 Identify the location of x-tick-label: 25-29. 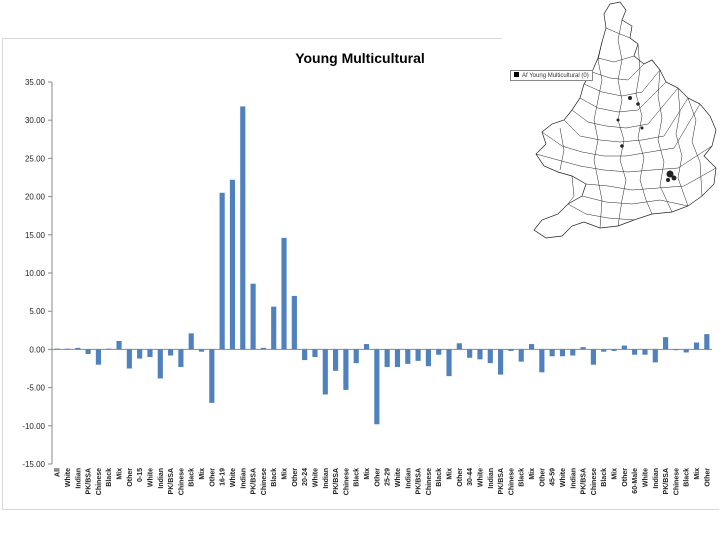
(388, 477).